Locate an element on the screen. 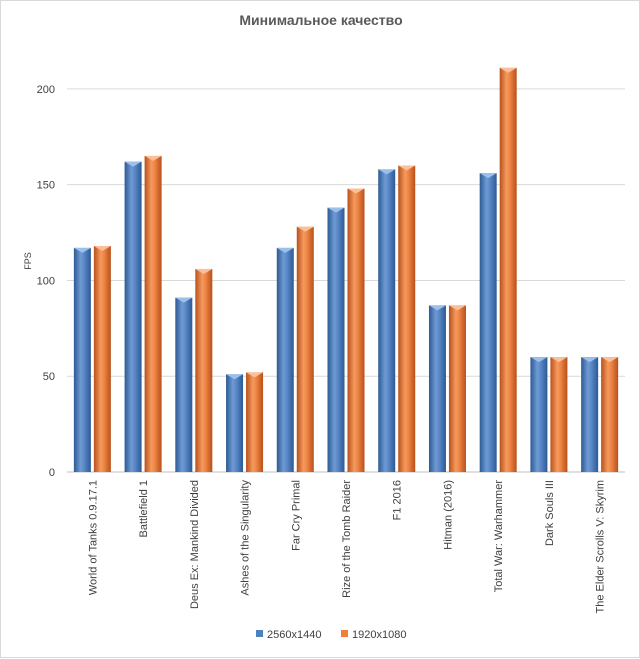 The width and height of the screenshot is (640, 659). legend-label: 2560x1440 is located at coordinates (294, 635).